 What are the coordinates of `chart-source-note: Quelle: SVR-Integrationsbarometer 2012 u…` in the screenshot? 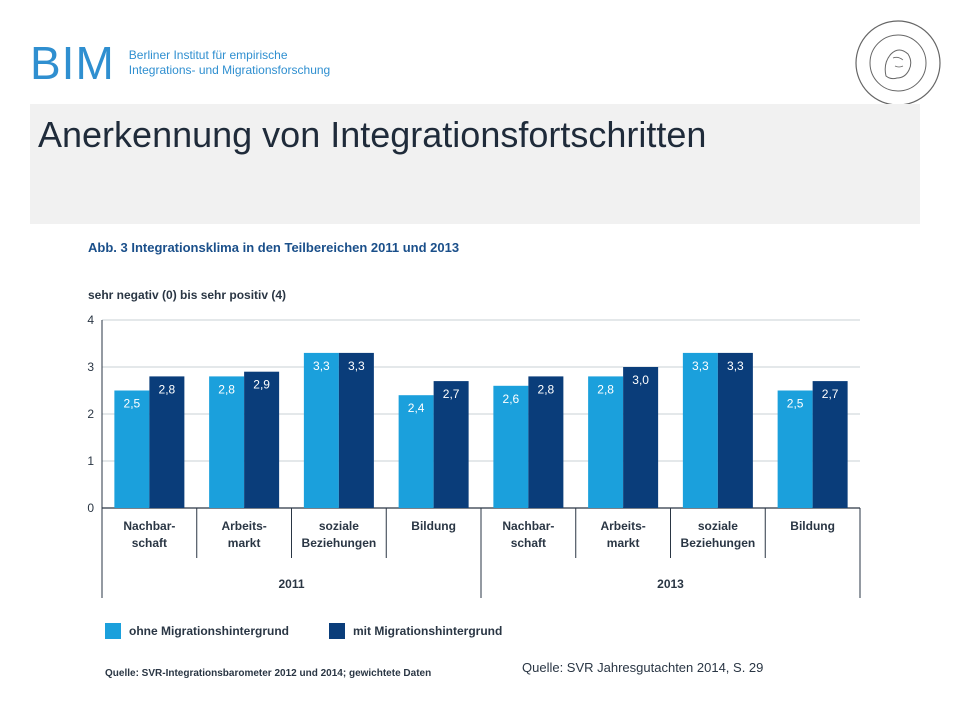 It's located at (268, 673).